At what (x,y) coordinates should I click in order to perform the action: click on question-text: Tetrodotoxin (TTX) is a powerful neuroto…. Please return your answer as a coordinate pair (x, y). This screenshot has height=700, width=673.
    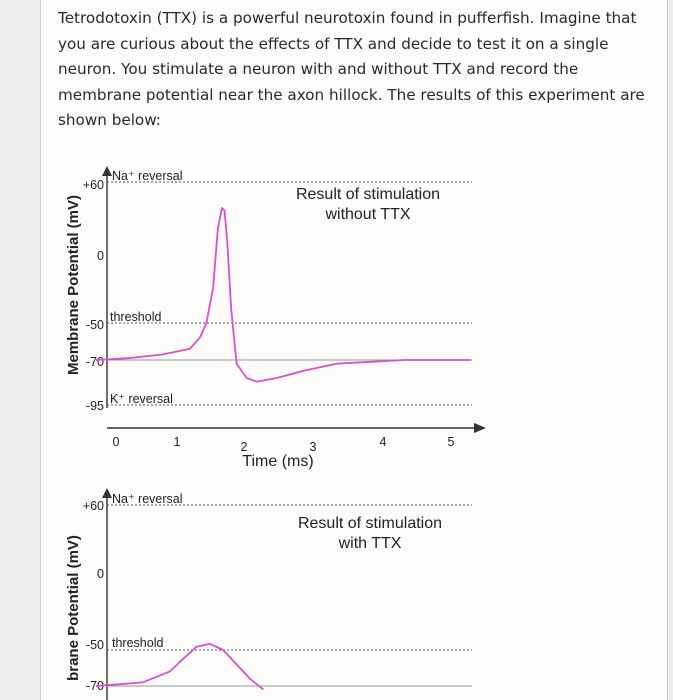
    Looking at the image, I should click on (351, 69).